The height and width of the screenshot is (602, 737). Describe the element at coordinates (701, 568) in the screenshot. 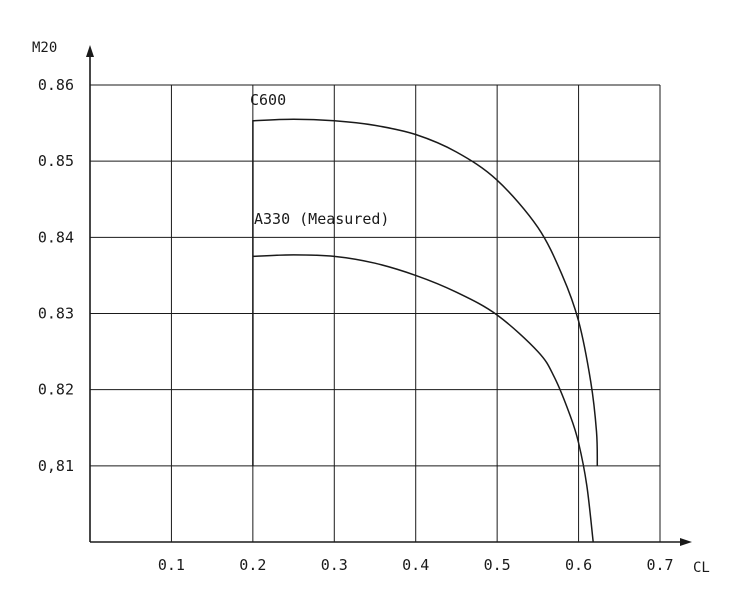

I see `x-axis-title: CL` at that location.